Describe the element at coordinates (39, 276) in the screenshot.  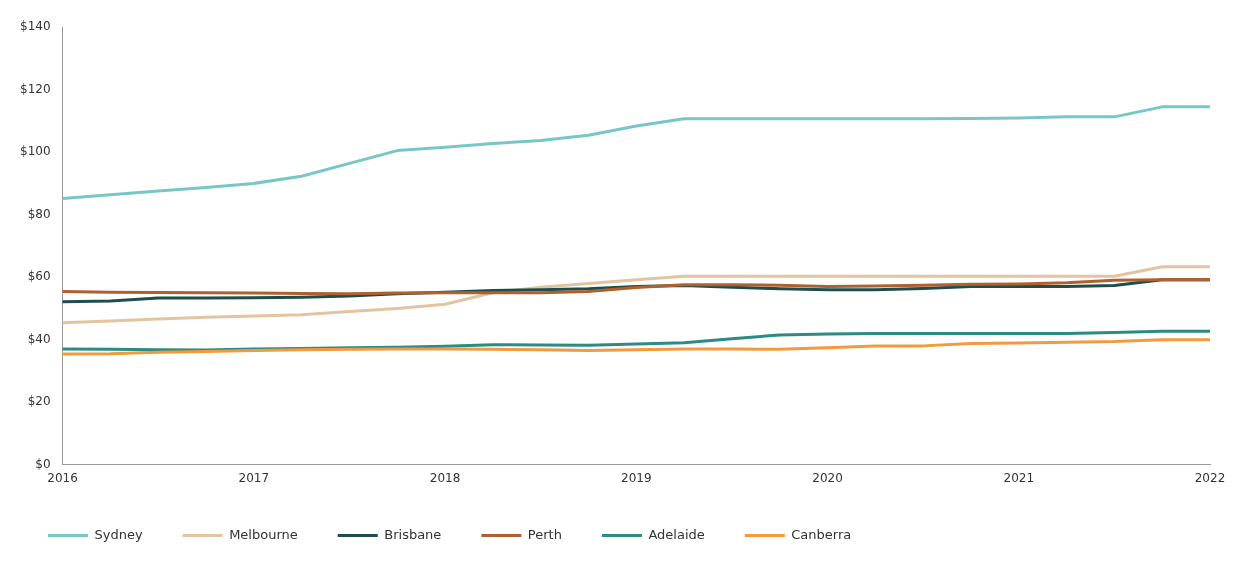
I see `y-tick-label: $60` at that location.